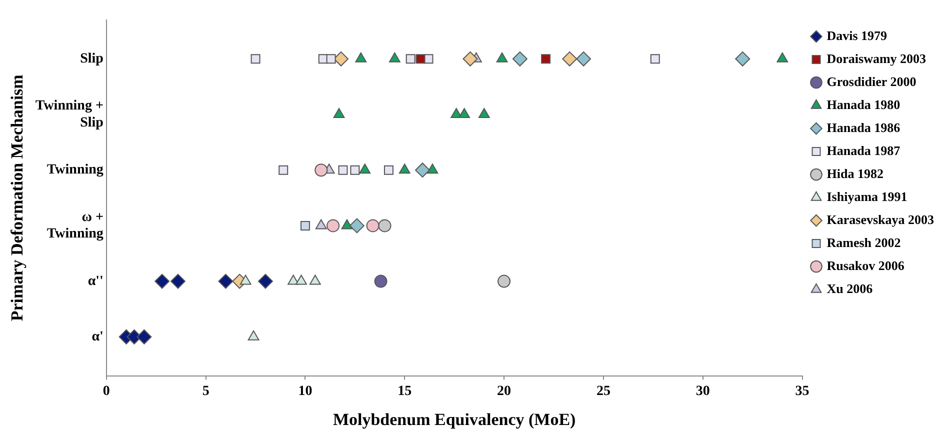 Image resolution: width=948 pixels, height=439 pixels. What do you see at coordinates (106, 391) in the screenshot?
I see `x-tick-label: 0` at bounding box center [106, 391].